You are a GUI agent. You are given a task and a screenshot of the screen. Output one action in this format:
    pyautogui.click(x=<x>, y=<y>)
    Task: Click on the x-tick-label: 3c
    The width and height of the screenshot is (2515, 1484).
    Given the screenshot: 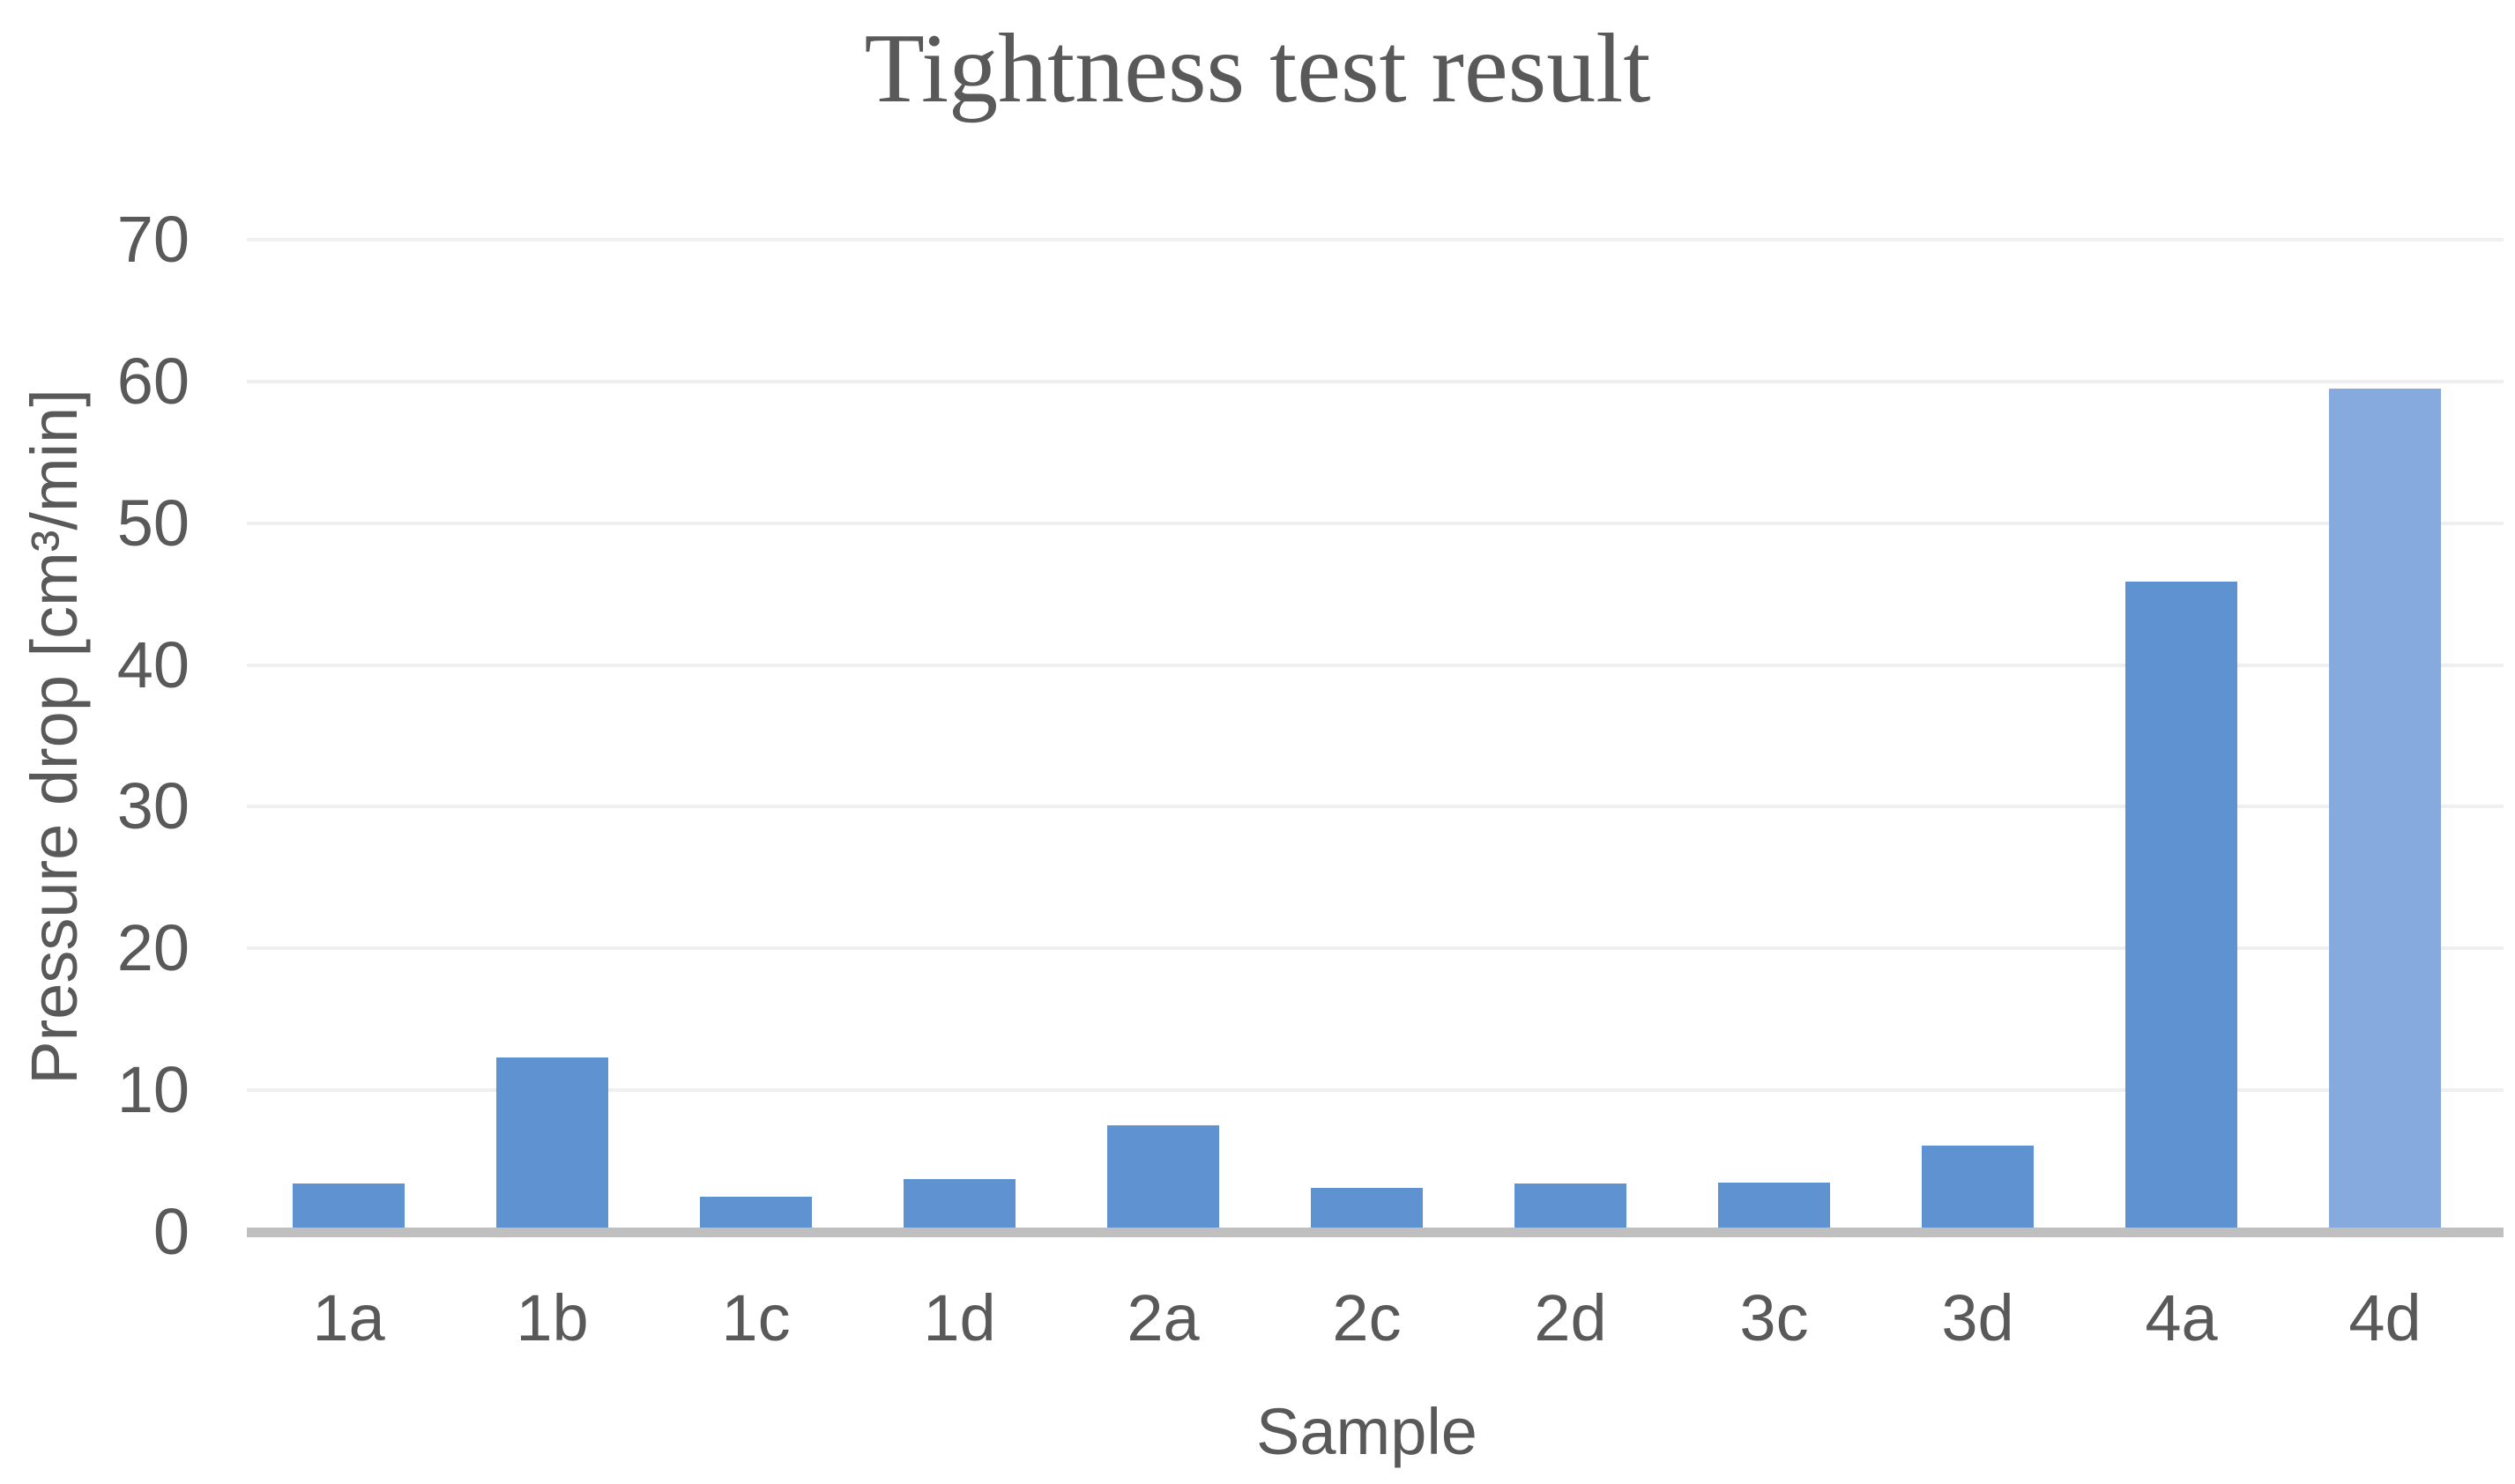 What is the action you would take?
    pyautogui.click(x=1774, y=1317)
    